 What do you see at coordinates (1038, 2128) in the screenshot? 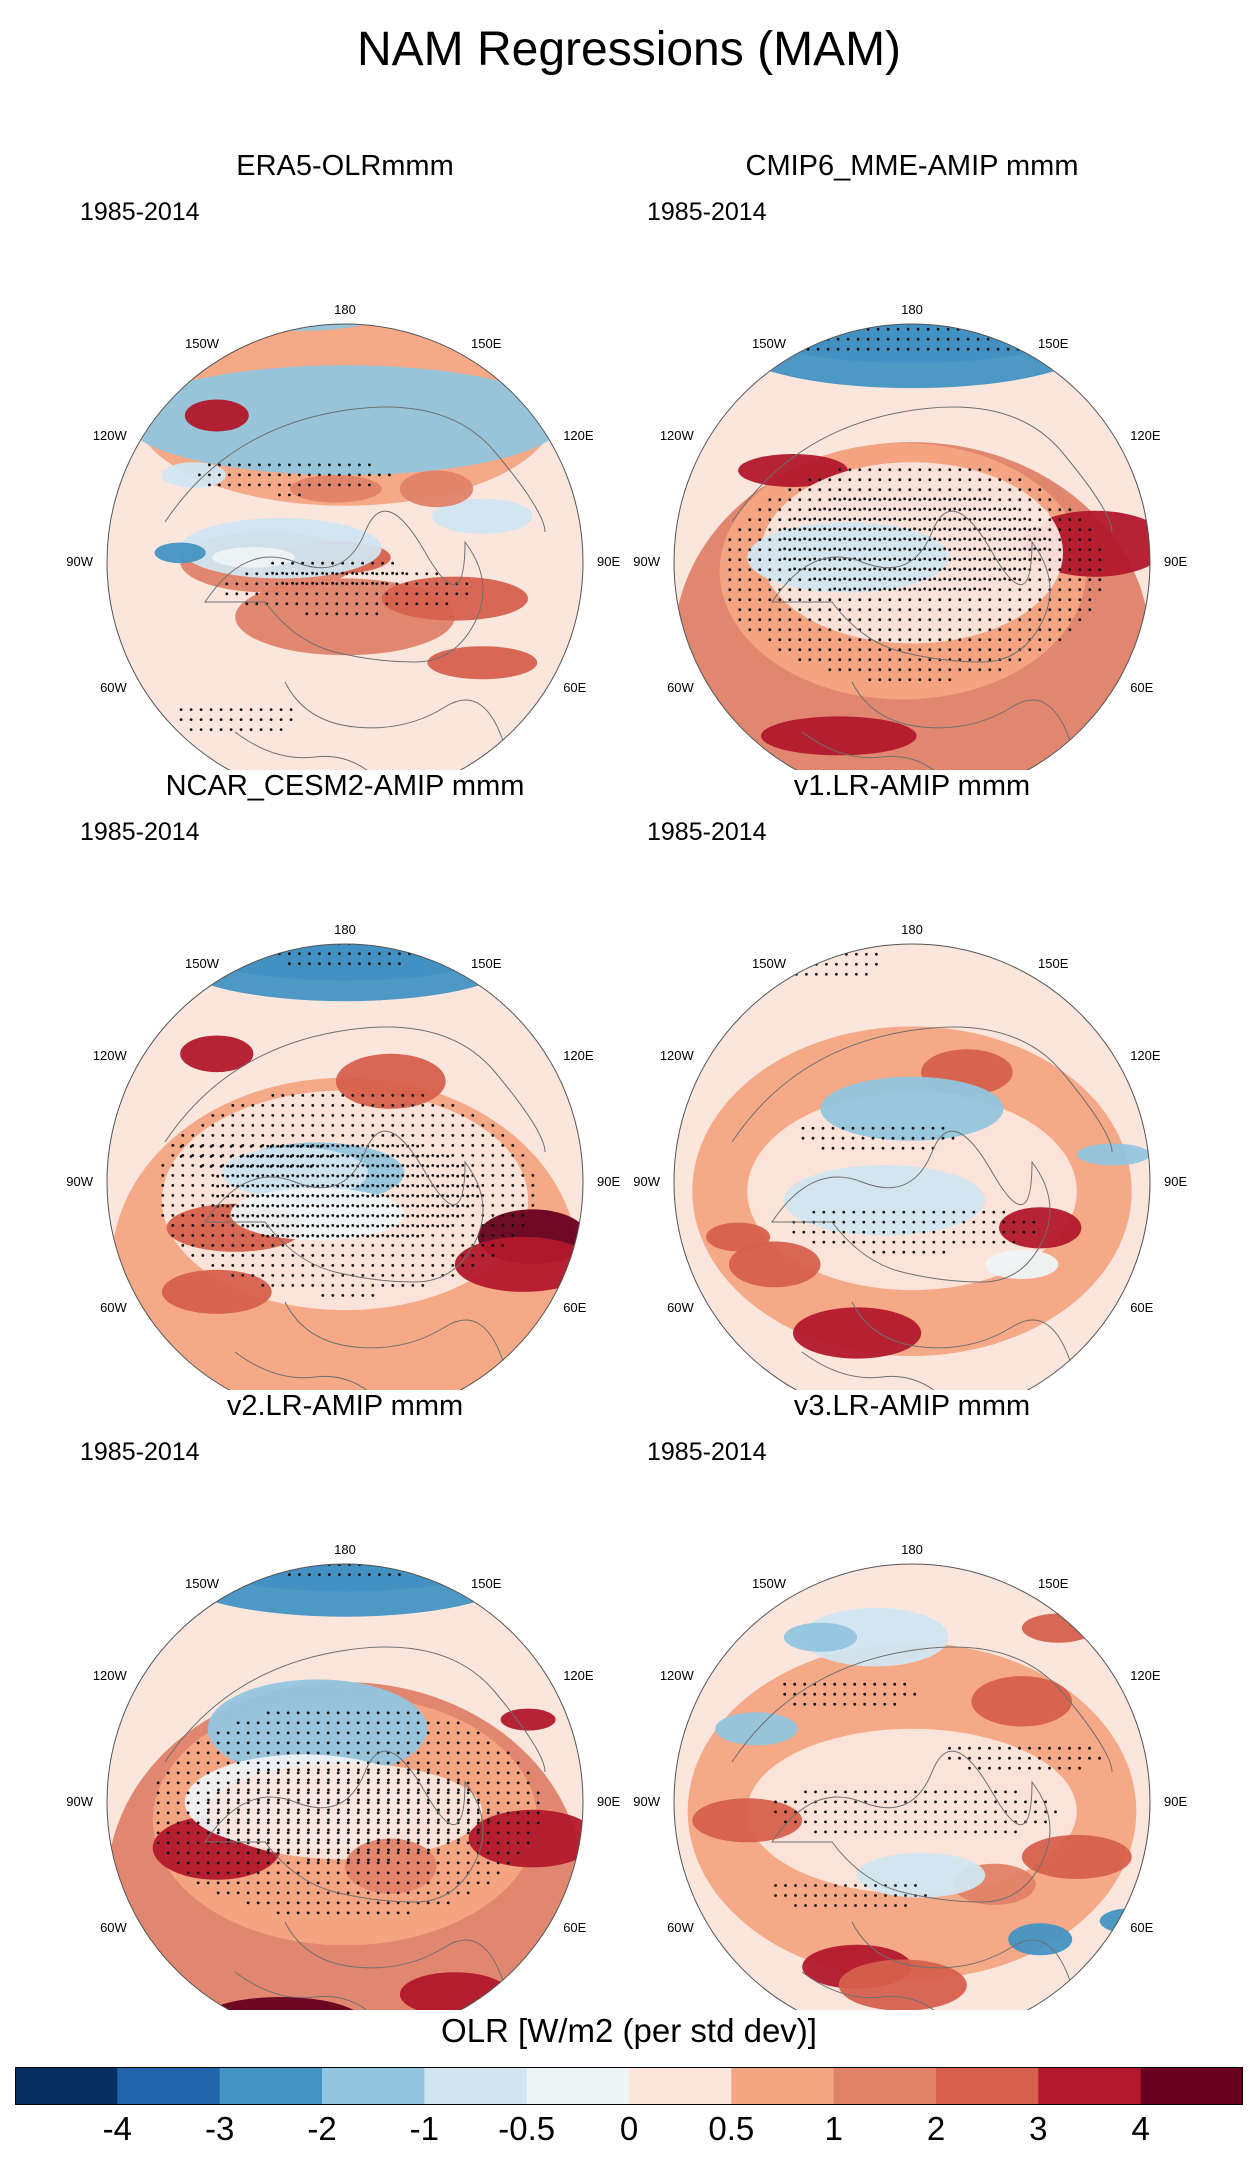
I see `colorbar-tick-label: 3` at bounding box center [1038, 2128].